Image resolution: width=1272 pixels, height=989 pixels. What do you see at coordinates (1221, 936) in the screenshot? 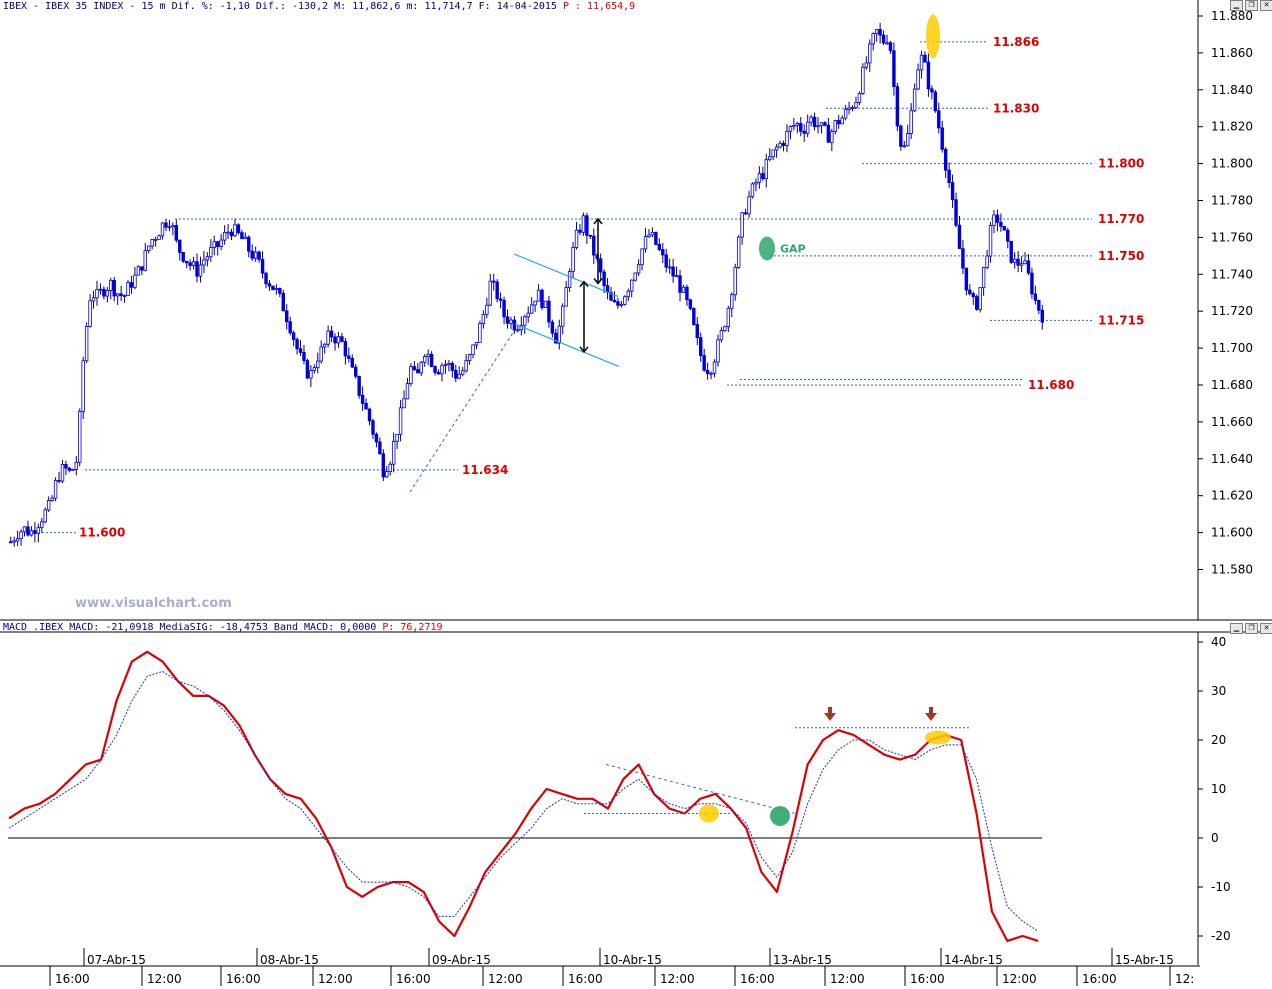
I see `macd-tick-label: -20` at bounding box center [1221, 936].